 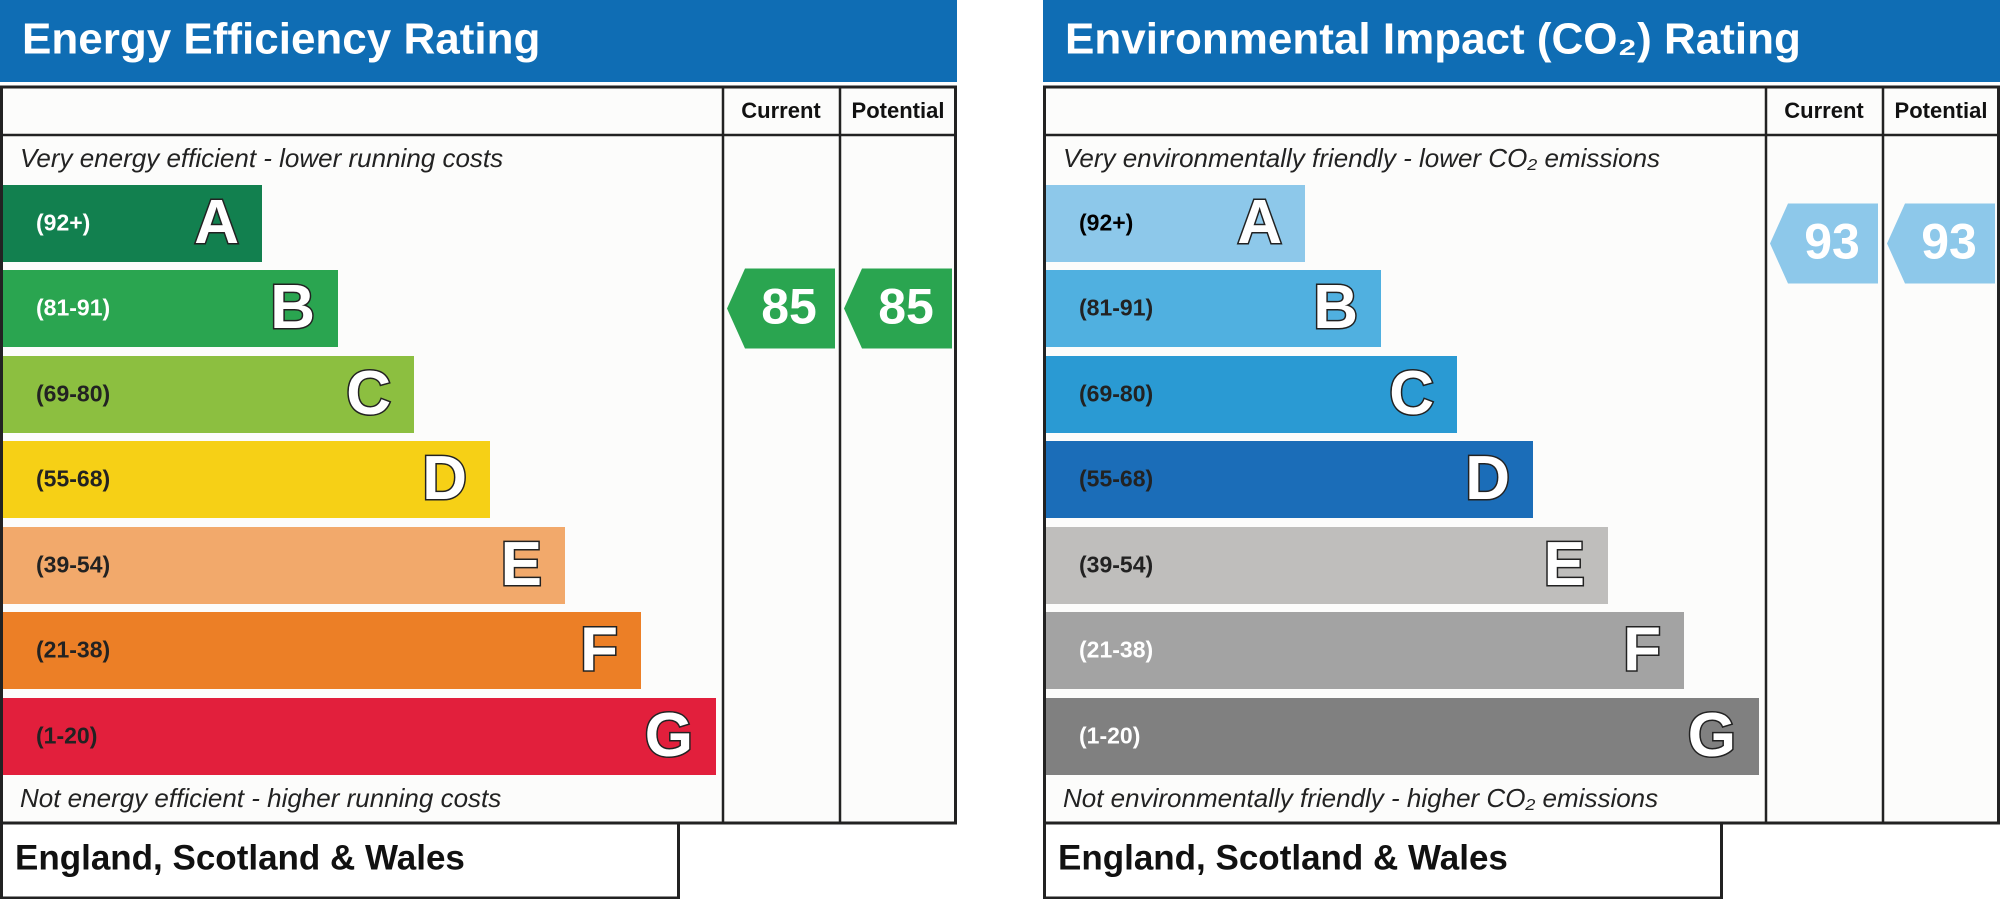 I want to click on panel-title: Environmental Impact (CO₂) Rating, so click(x=1433, y=39).